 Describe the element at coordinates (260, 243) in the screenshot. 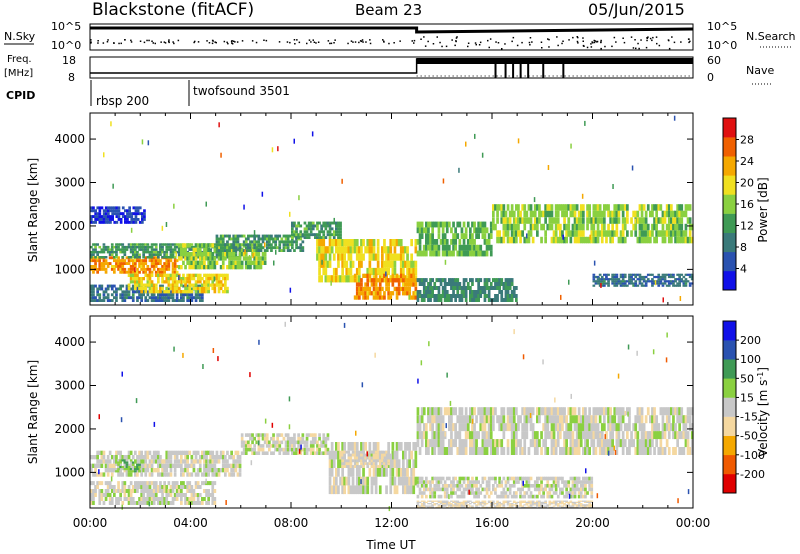

I see `power-band` at that location.